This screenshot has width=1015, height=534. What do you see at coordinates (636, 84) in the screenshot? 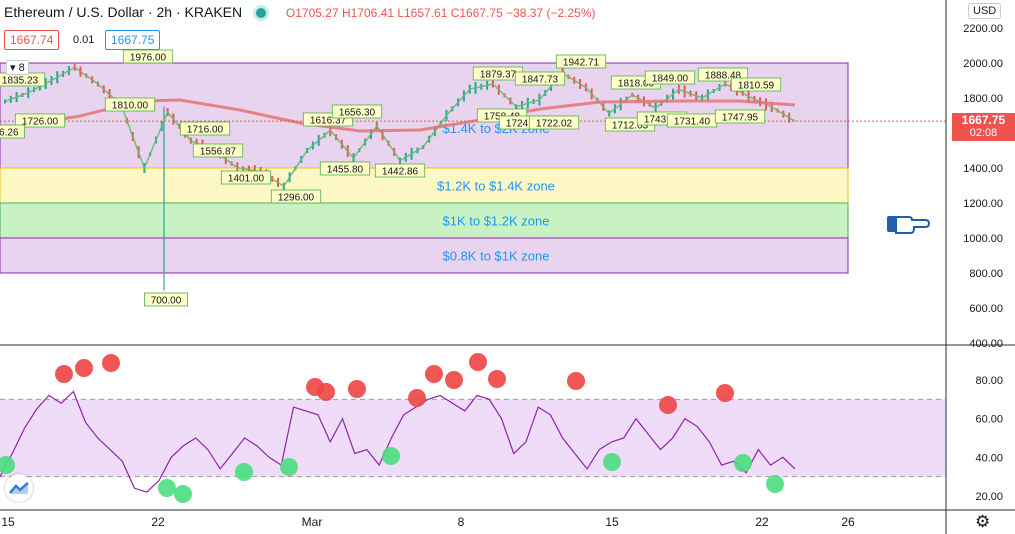
I see `price-label: 1818.00` at bounding box center [636, 84].